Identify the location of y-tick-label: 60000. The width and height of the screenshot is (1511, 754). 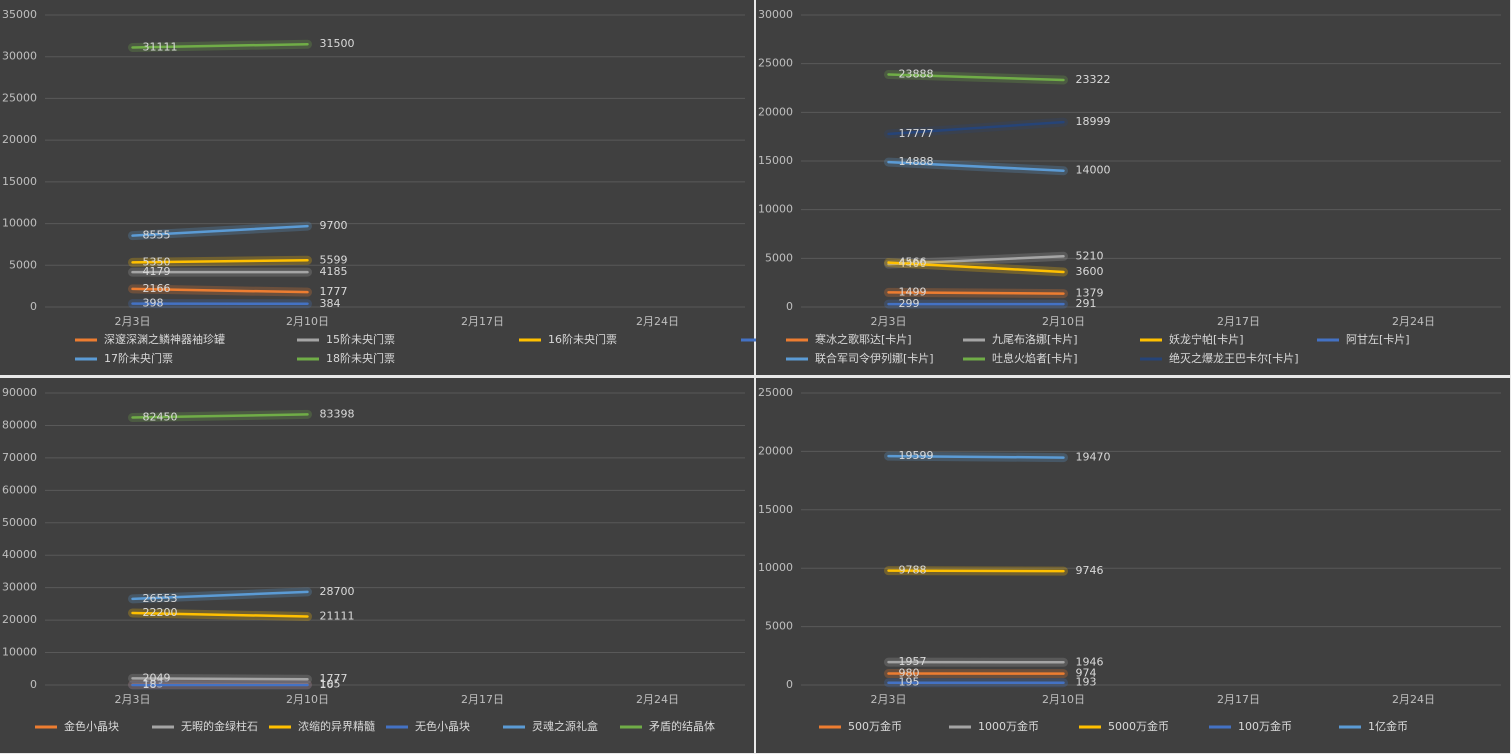
(19, 489).